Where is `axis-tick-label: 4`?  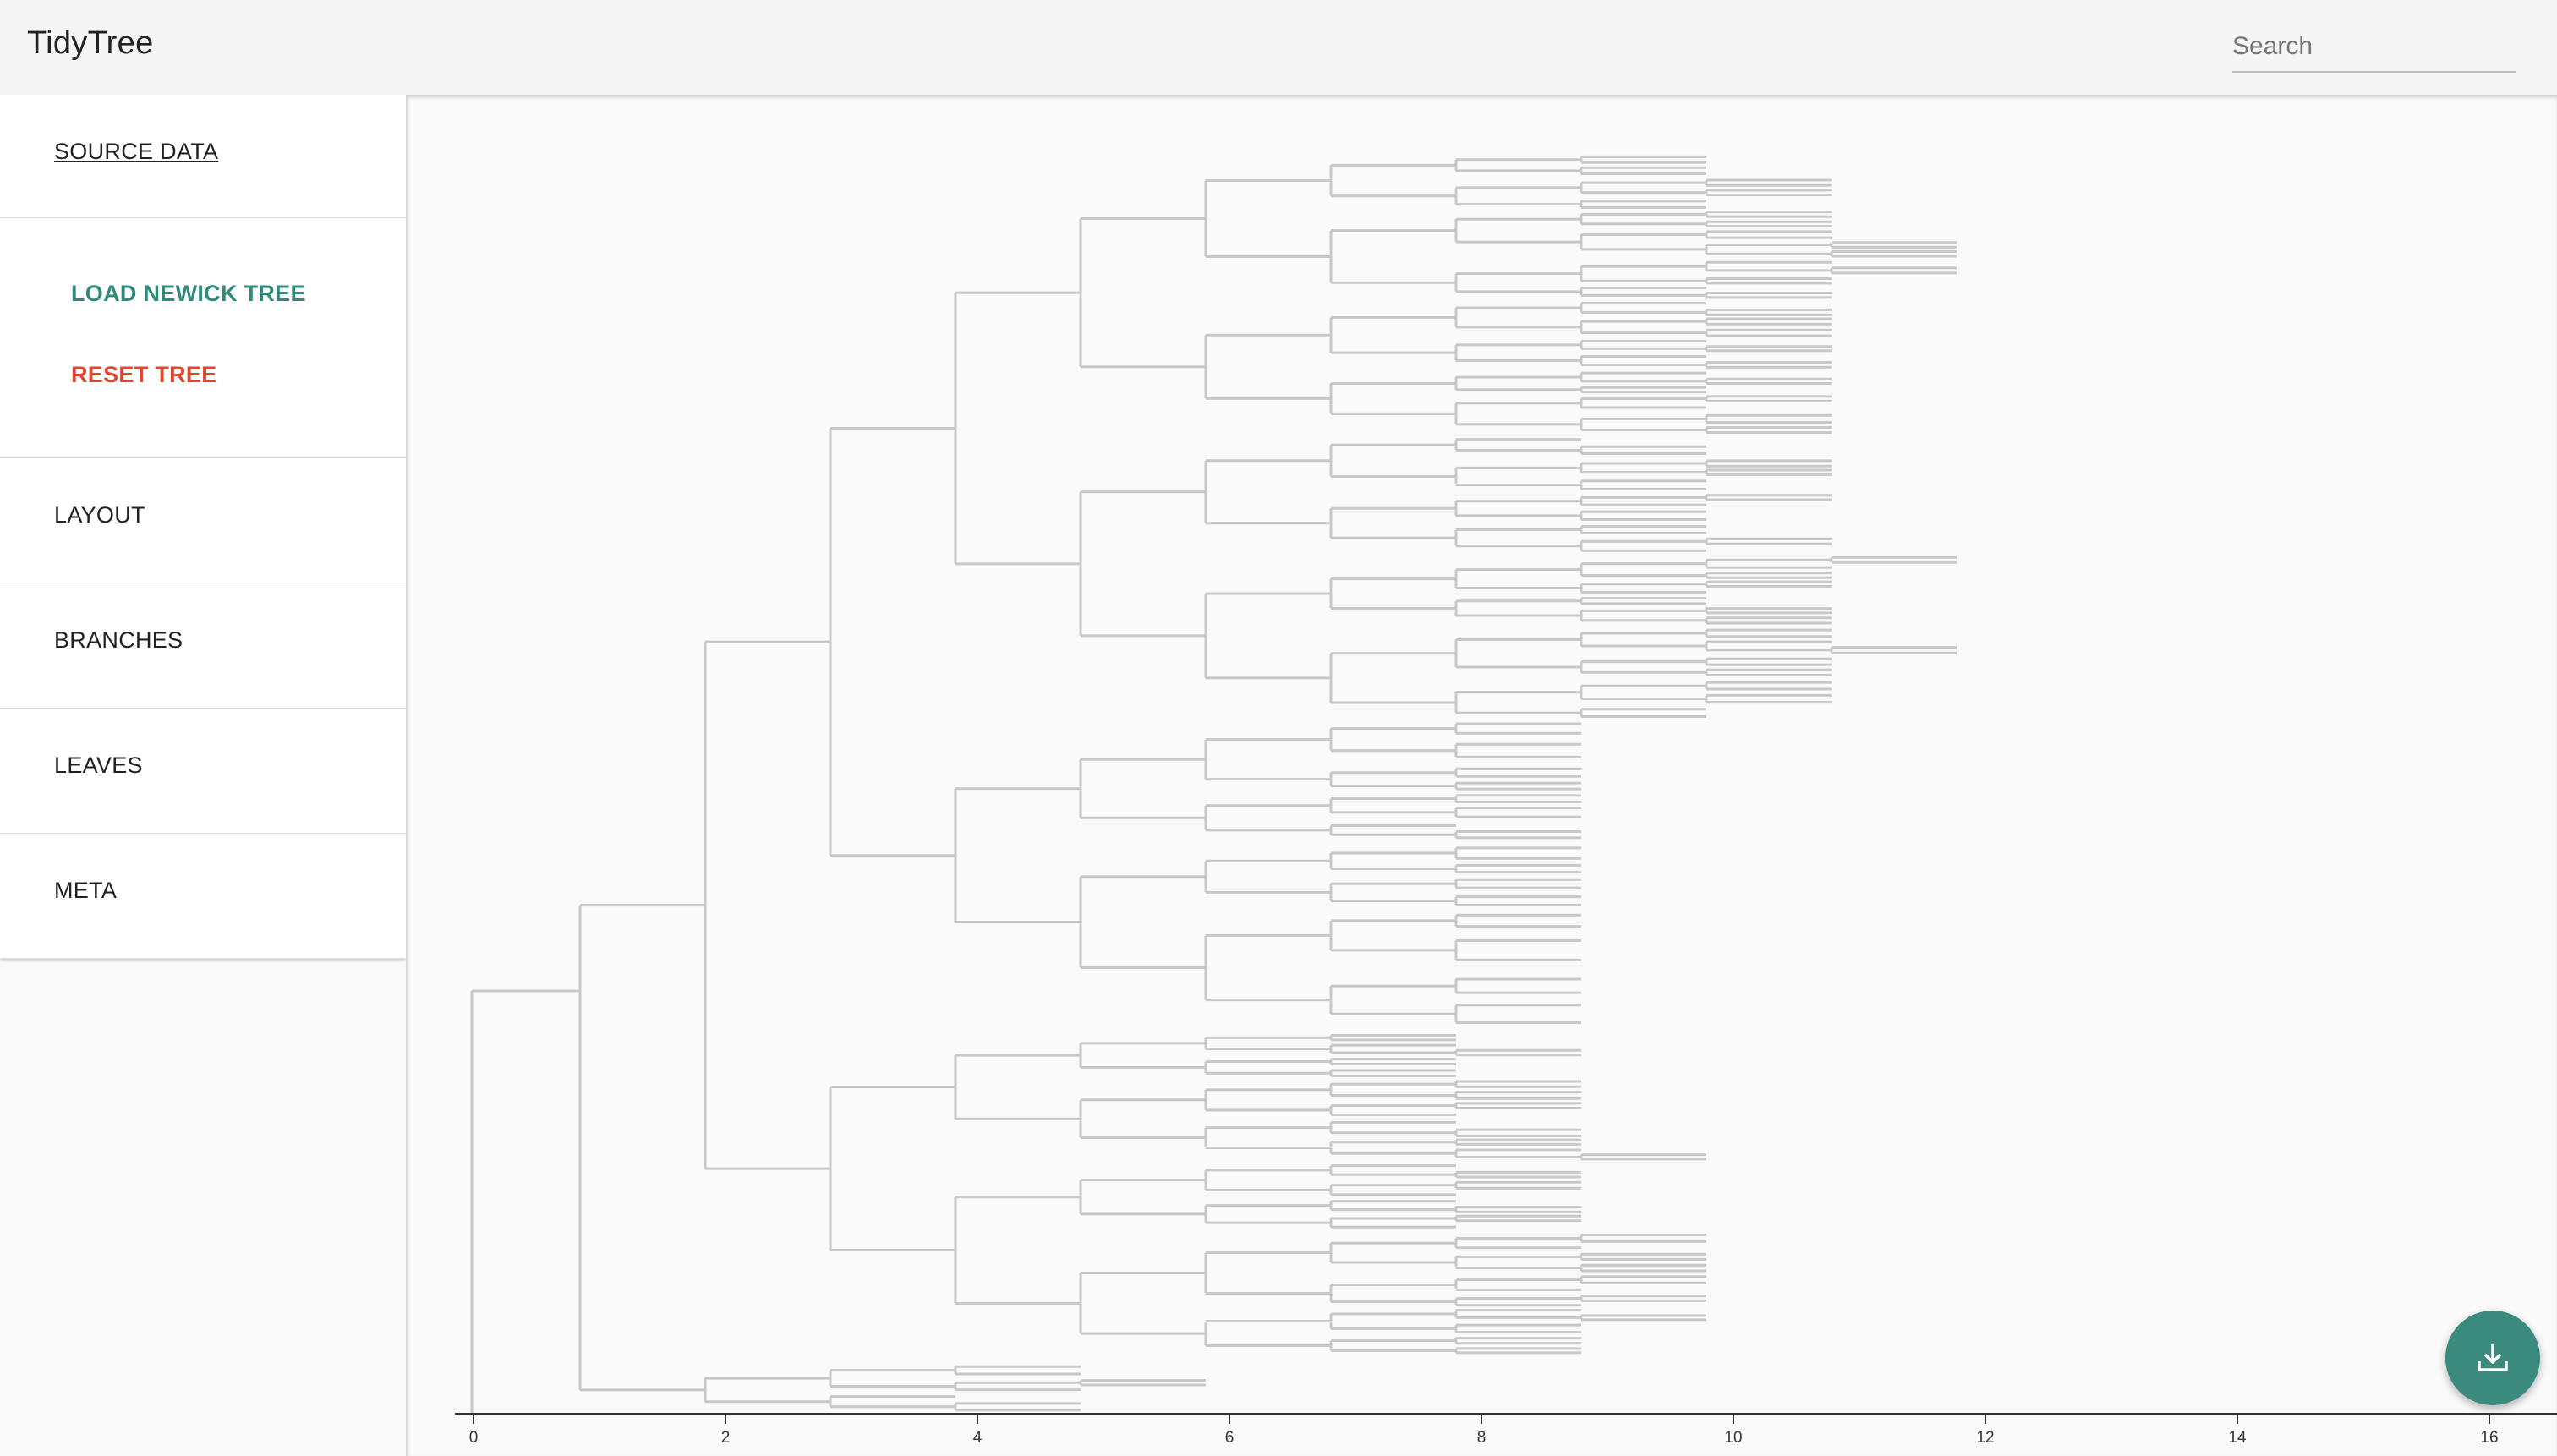 axis-tick-label: 4 is located at coordinates (978, 1438).